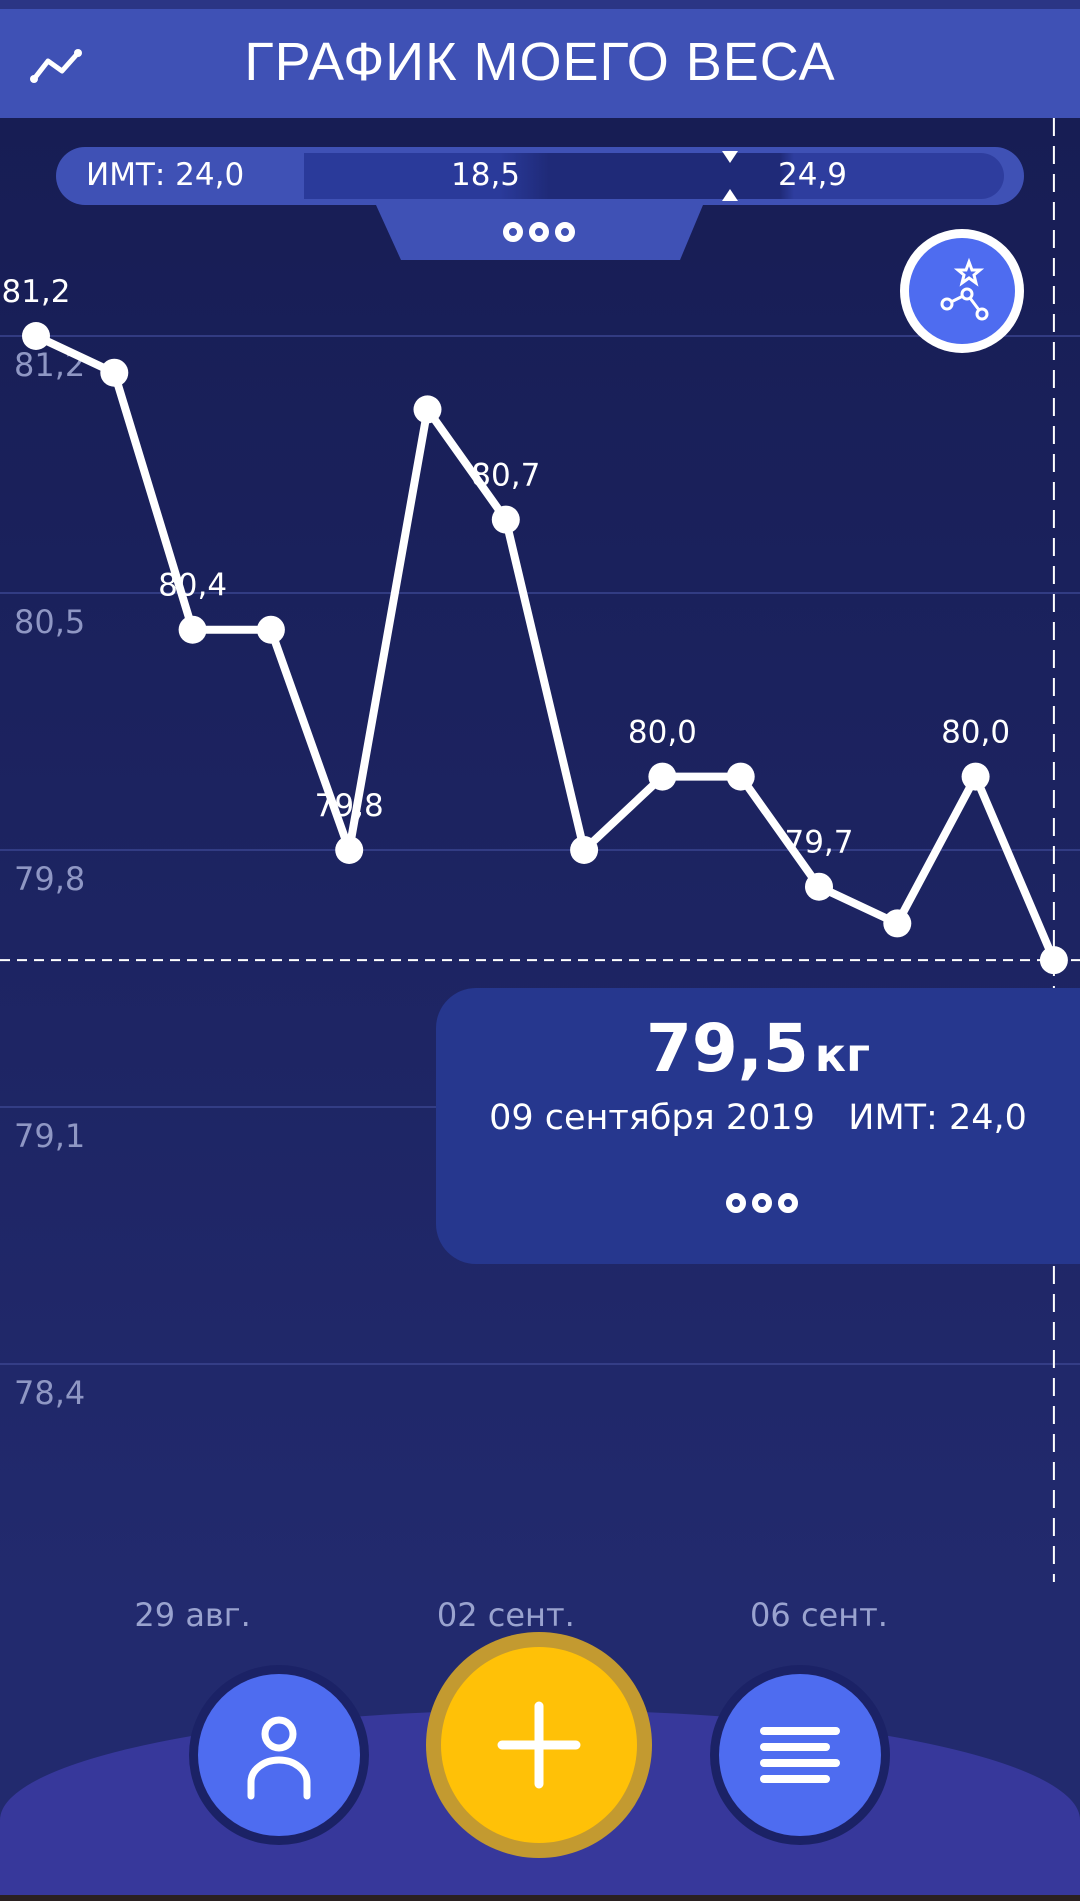 This screenshot has height=1901, width=1080. Describe the element at coordinates (652, 1118) in the screenshot. I see `tooltip-date: 09 сентября 2019` at that location.